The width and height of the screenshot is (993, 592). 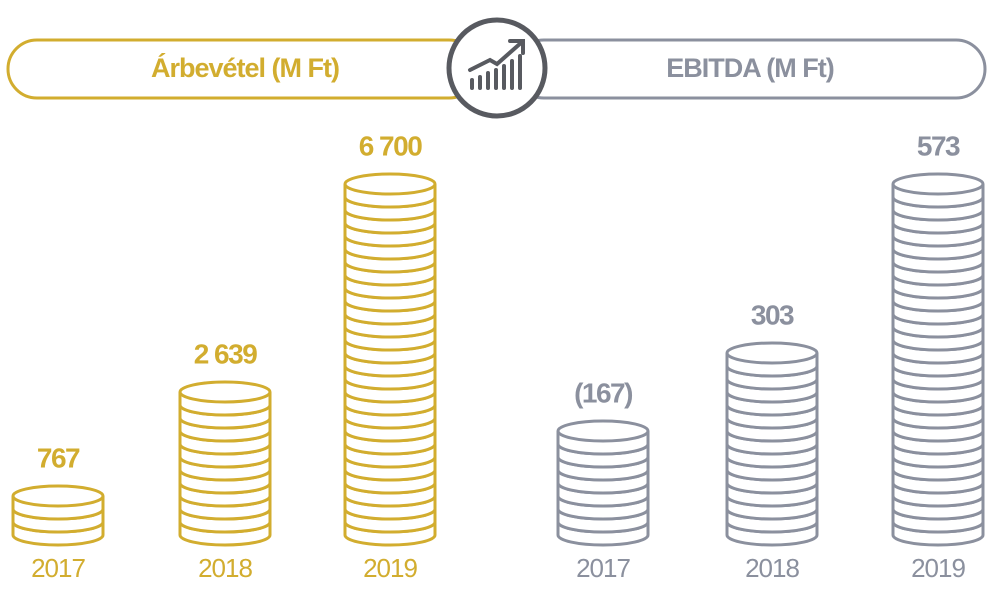 I want to click on value-label: 2 639, so click(x=225, y=353).